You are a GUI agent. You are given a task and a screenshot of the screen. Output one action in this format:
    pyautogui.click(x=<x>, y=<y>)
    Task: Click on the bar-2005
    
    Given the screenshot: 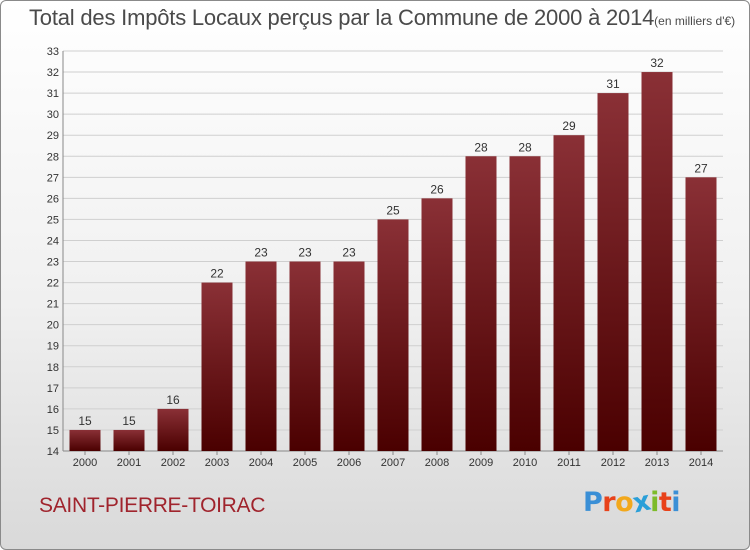 What is the action you would take?
    pyautogui.click(x=305, y=356)
    